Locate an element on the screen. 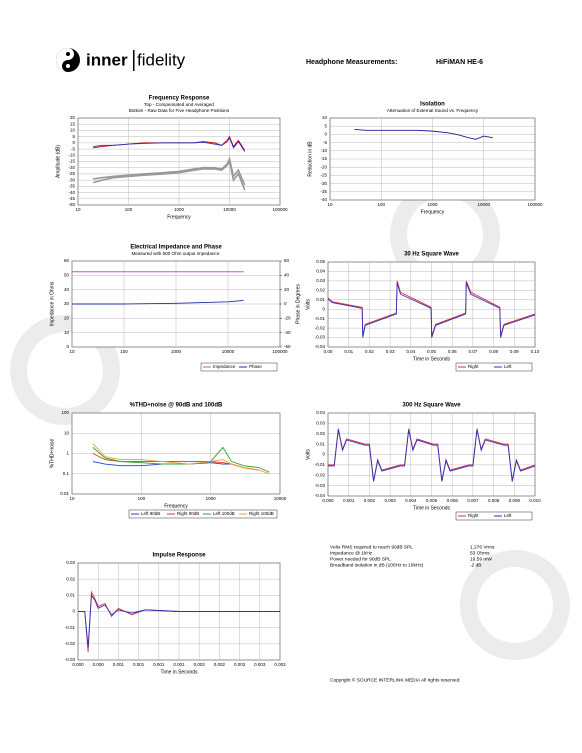  x-tick-label: 100000 is located at coordinates (280, 351).